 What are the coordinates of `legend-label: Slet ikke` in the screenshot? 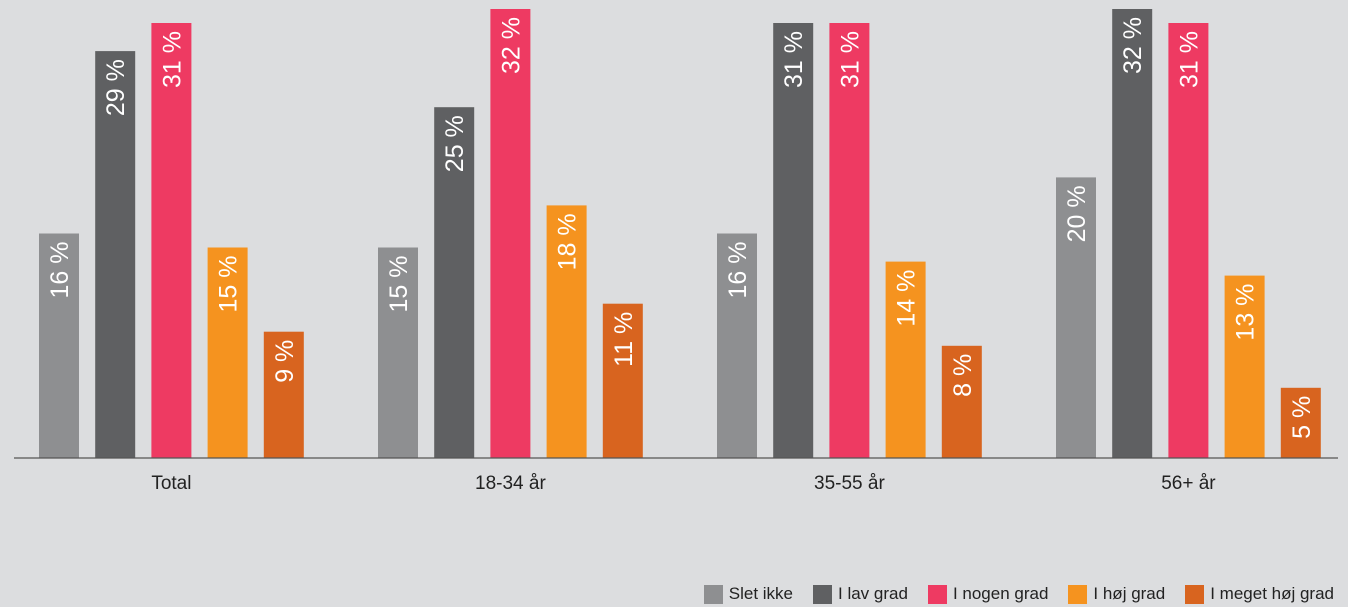 It's located at (760, 593).